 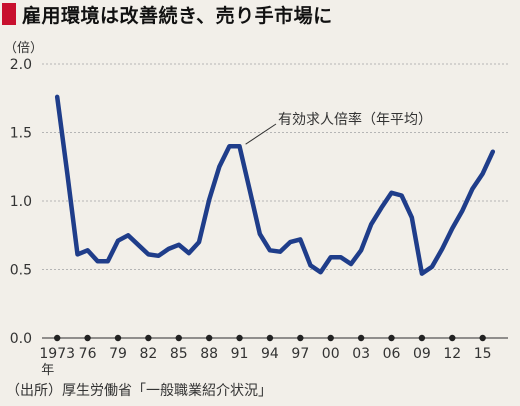 I want to click on x-tick-label: 15, so click(x=483, y=354).